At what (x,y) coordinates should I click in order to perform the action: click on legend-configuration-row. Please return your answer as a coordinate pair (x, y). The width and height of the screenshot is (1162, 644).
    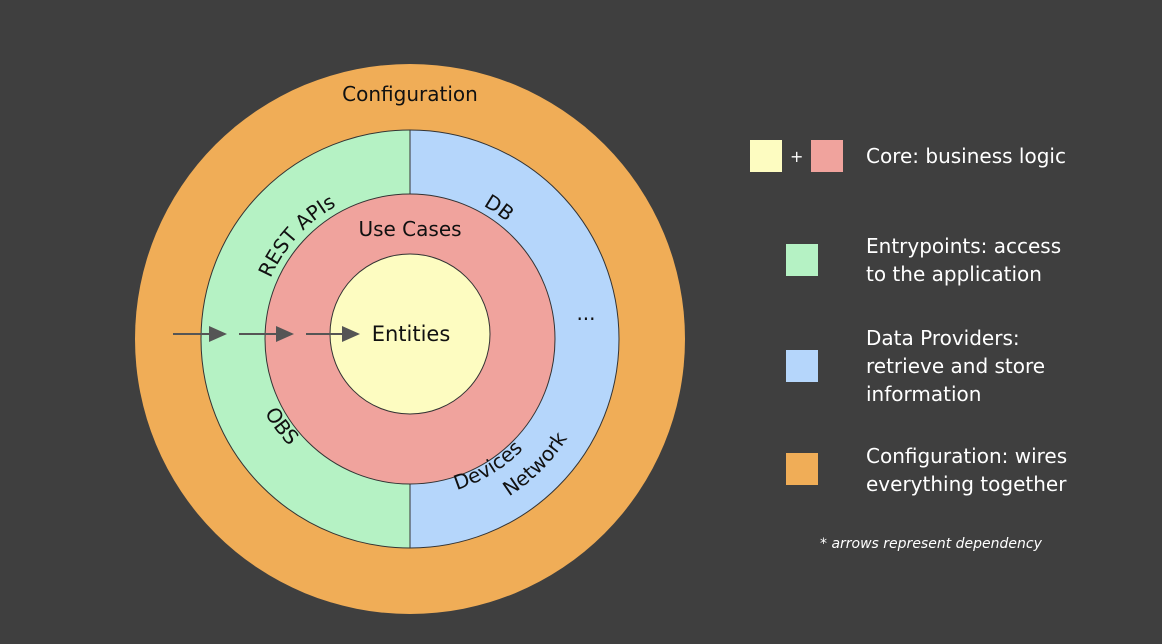
    Looking at the image, I should click on (802, 469).